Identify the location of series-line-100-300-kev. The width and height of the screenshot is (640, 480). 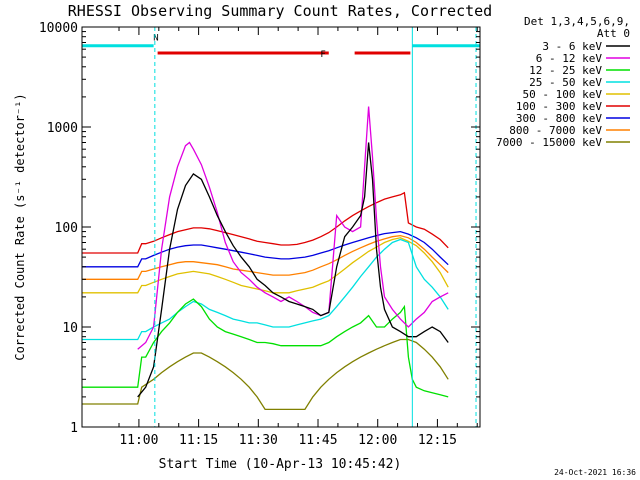
(265, 222).